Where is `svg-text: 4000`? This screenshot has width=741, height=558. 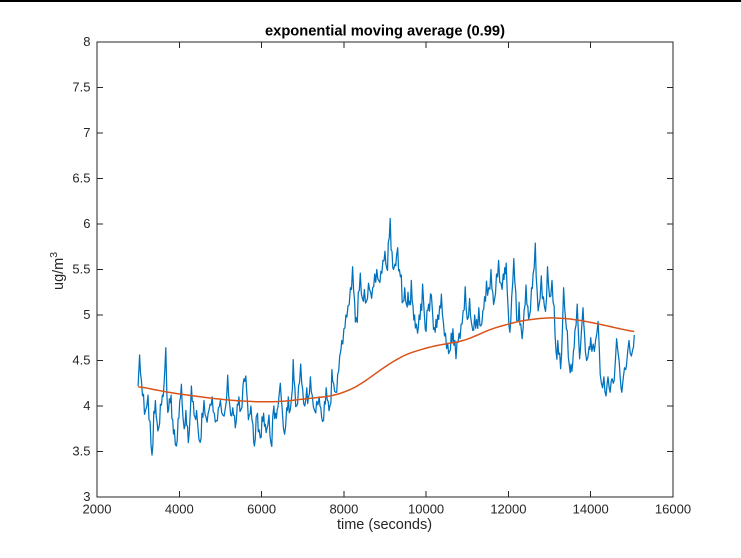
svg-text: 4000 is located at coordinates (179, 509).